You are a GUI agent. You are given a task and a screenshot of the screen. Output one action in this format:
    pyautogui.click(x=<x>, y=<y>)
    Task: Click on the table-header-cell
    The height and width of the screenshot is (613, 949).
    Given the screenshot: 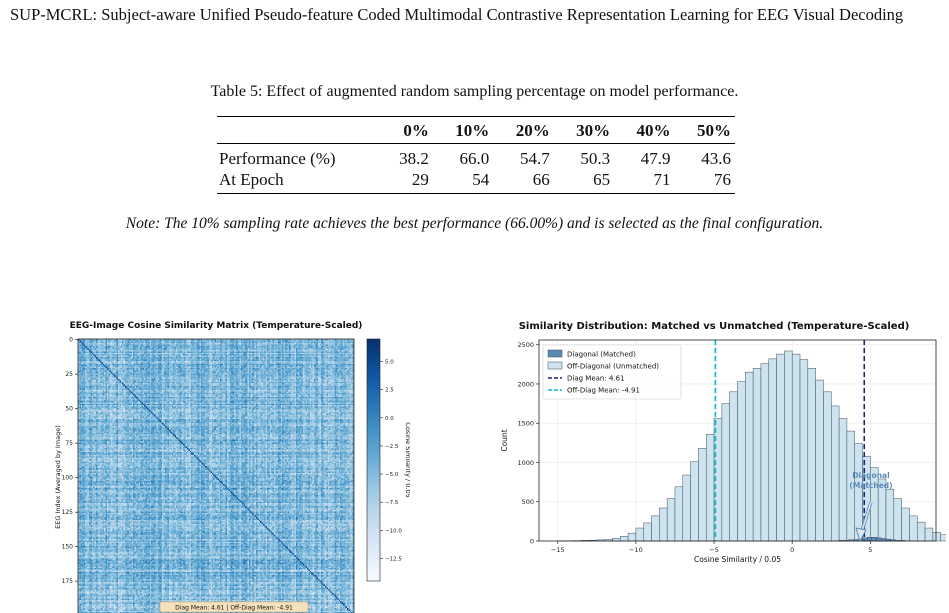 What is the action you would take?
    pyautogui.click(x=297, y=130)
    